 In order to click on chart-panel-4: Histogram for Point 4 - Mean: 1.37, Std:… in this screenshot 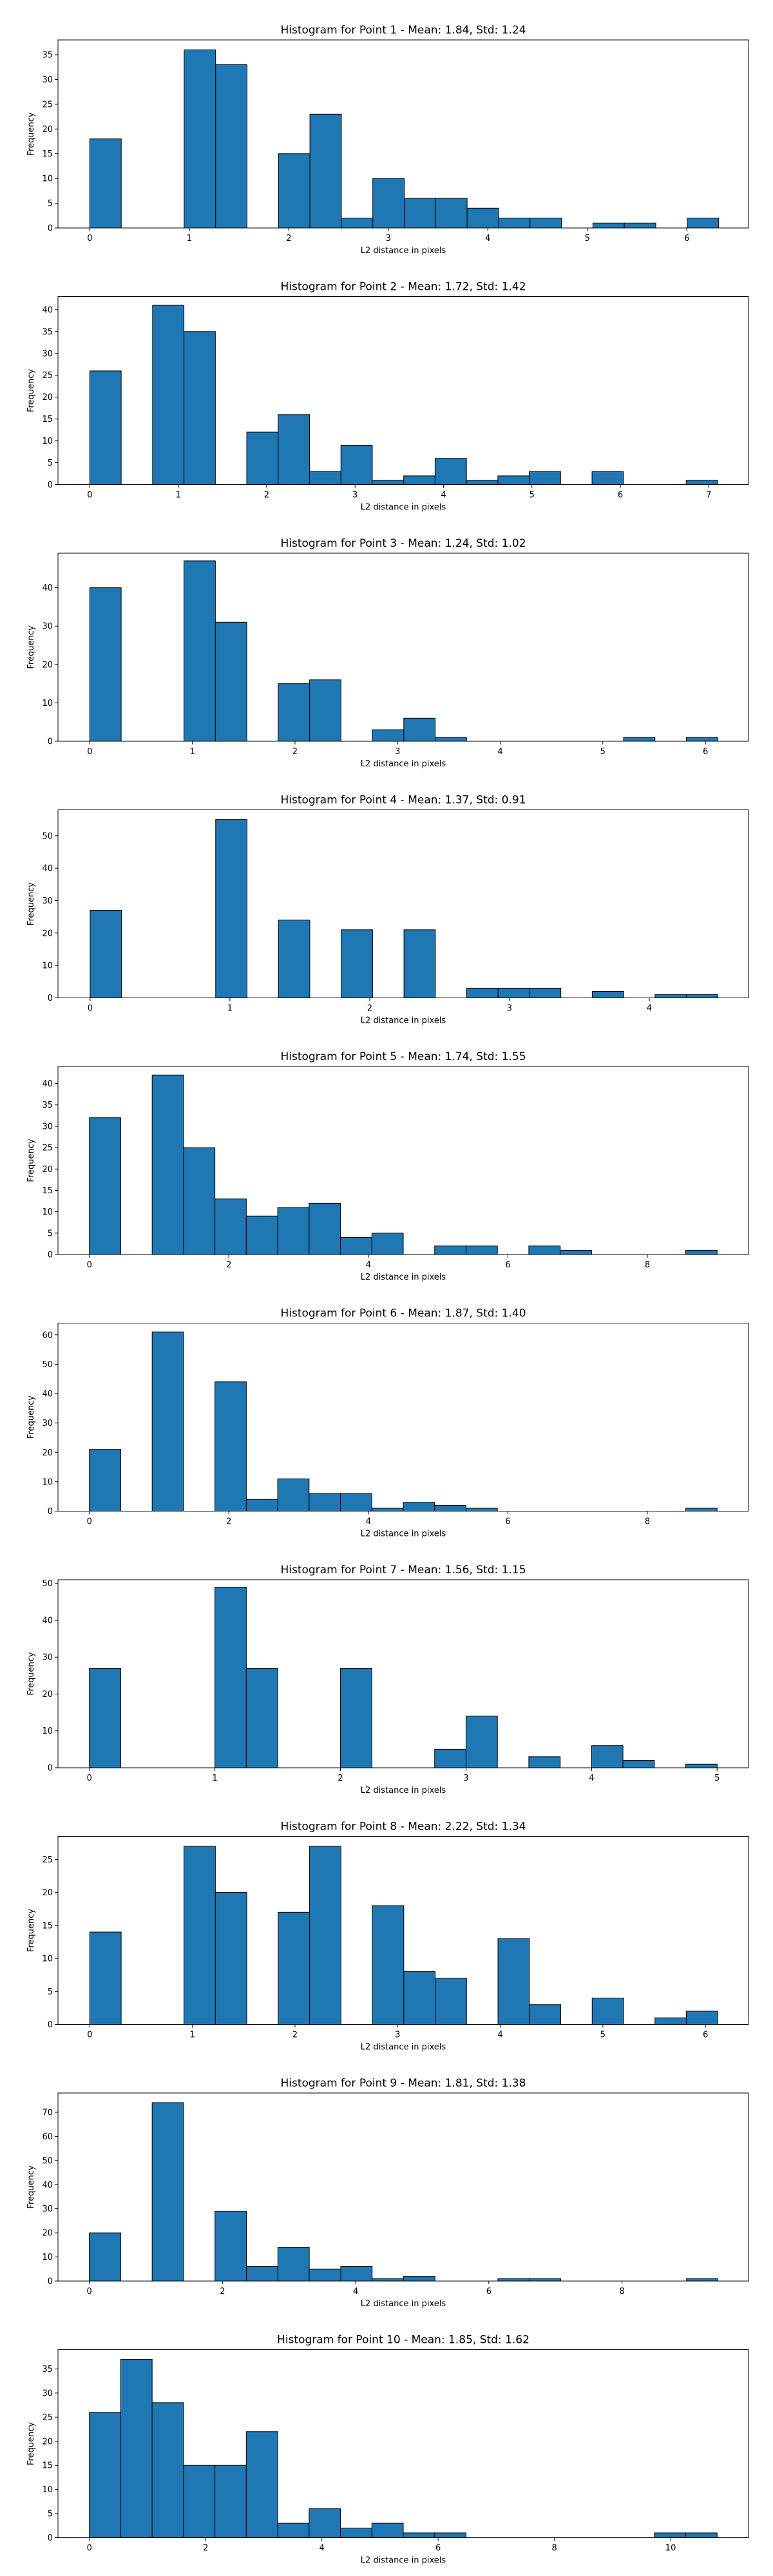, I will do `click(387, 910)`.